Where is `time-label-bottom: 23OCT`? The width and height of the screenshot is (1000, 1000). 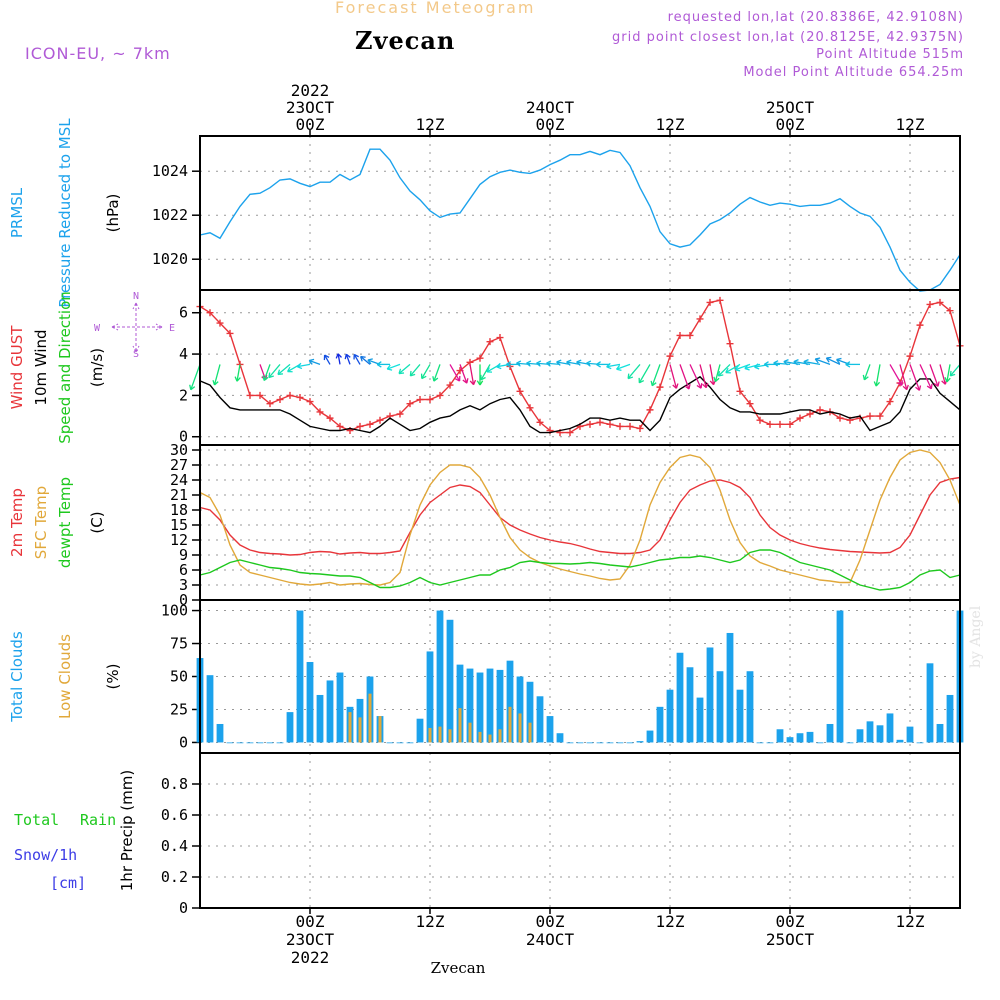 time-label-bottom: 23OCT is located at coordinates (310, 939).